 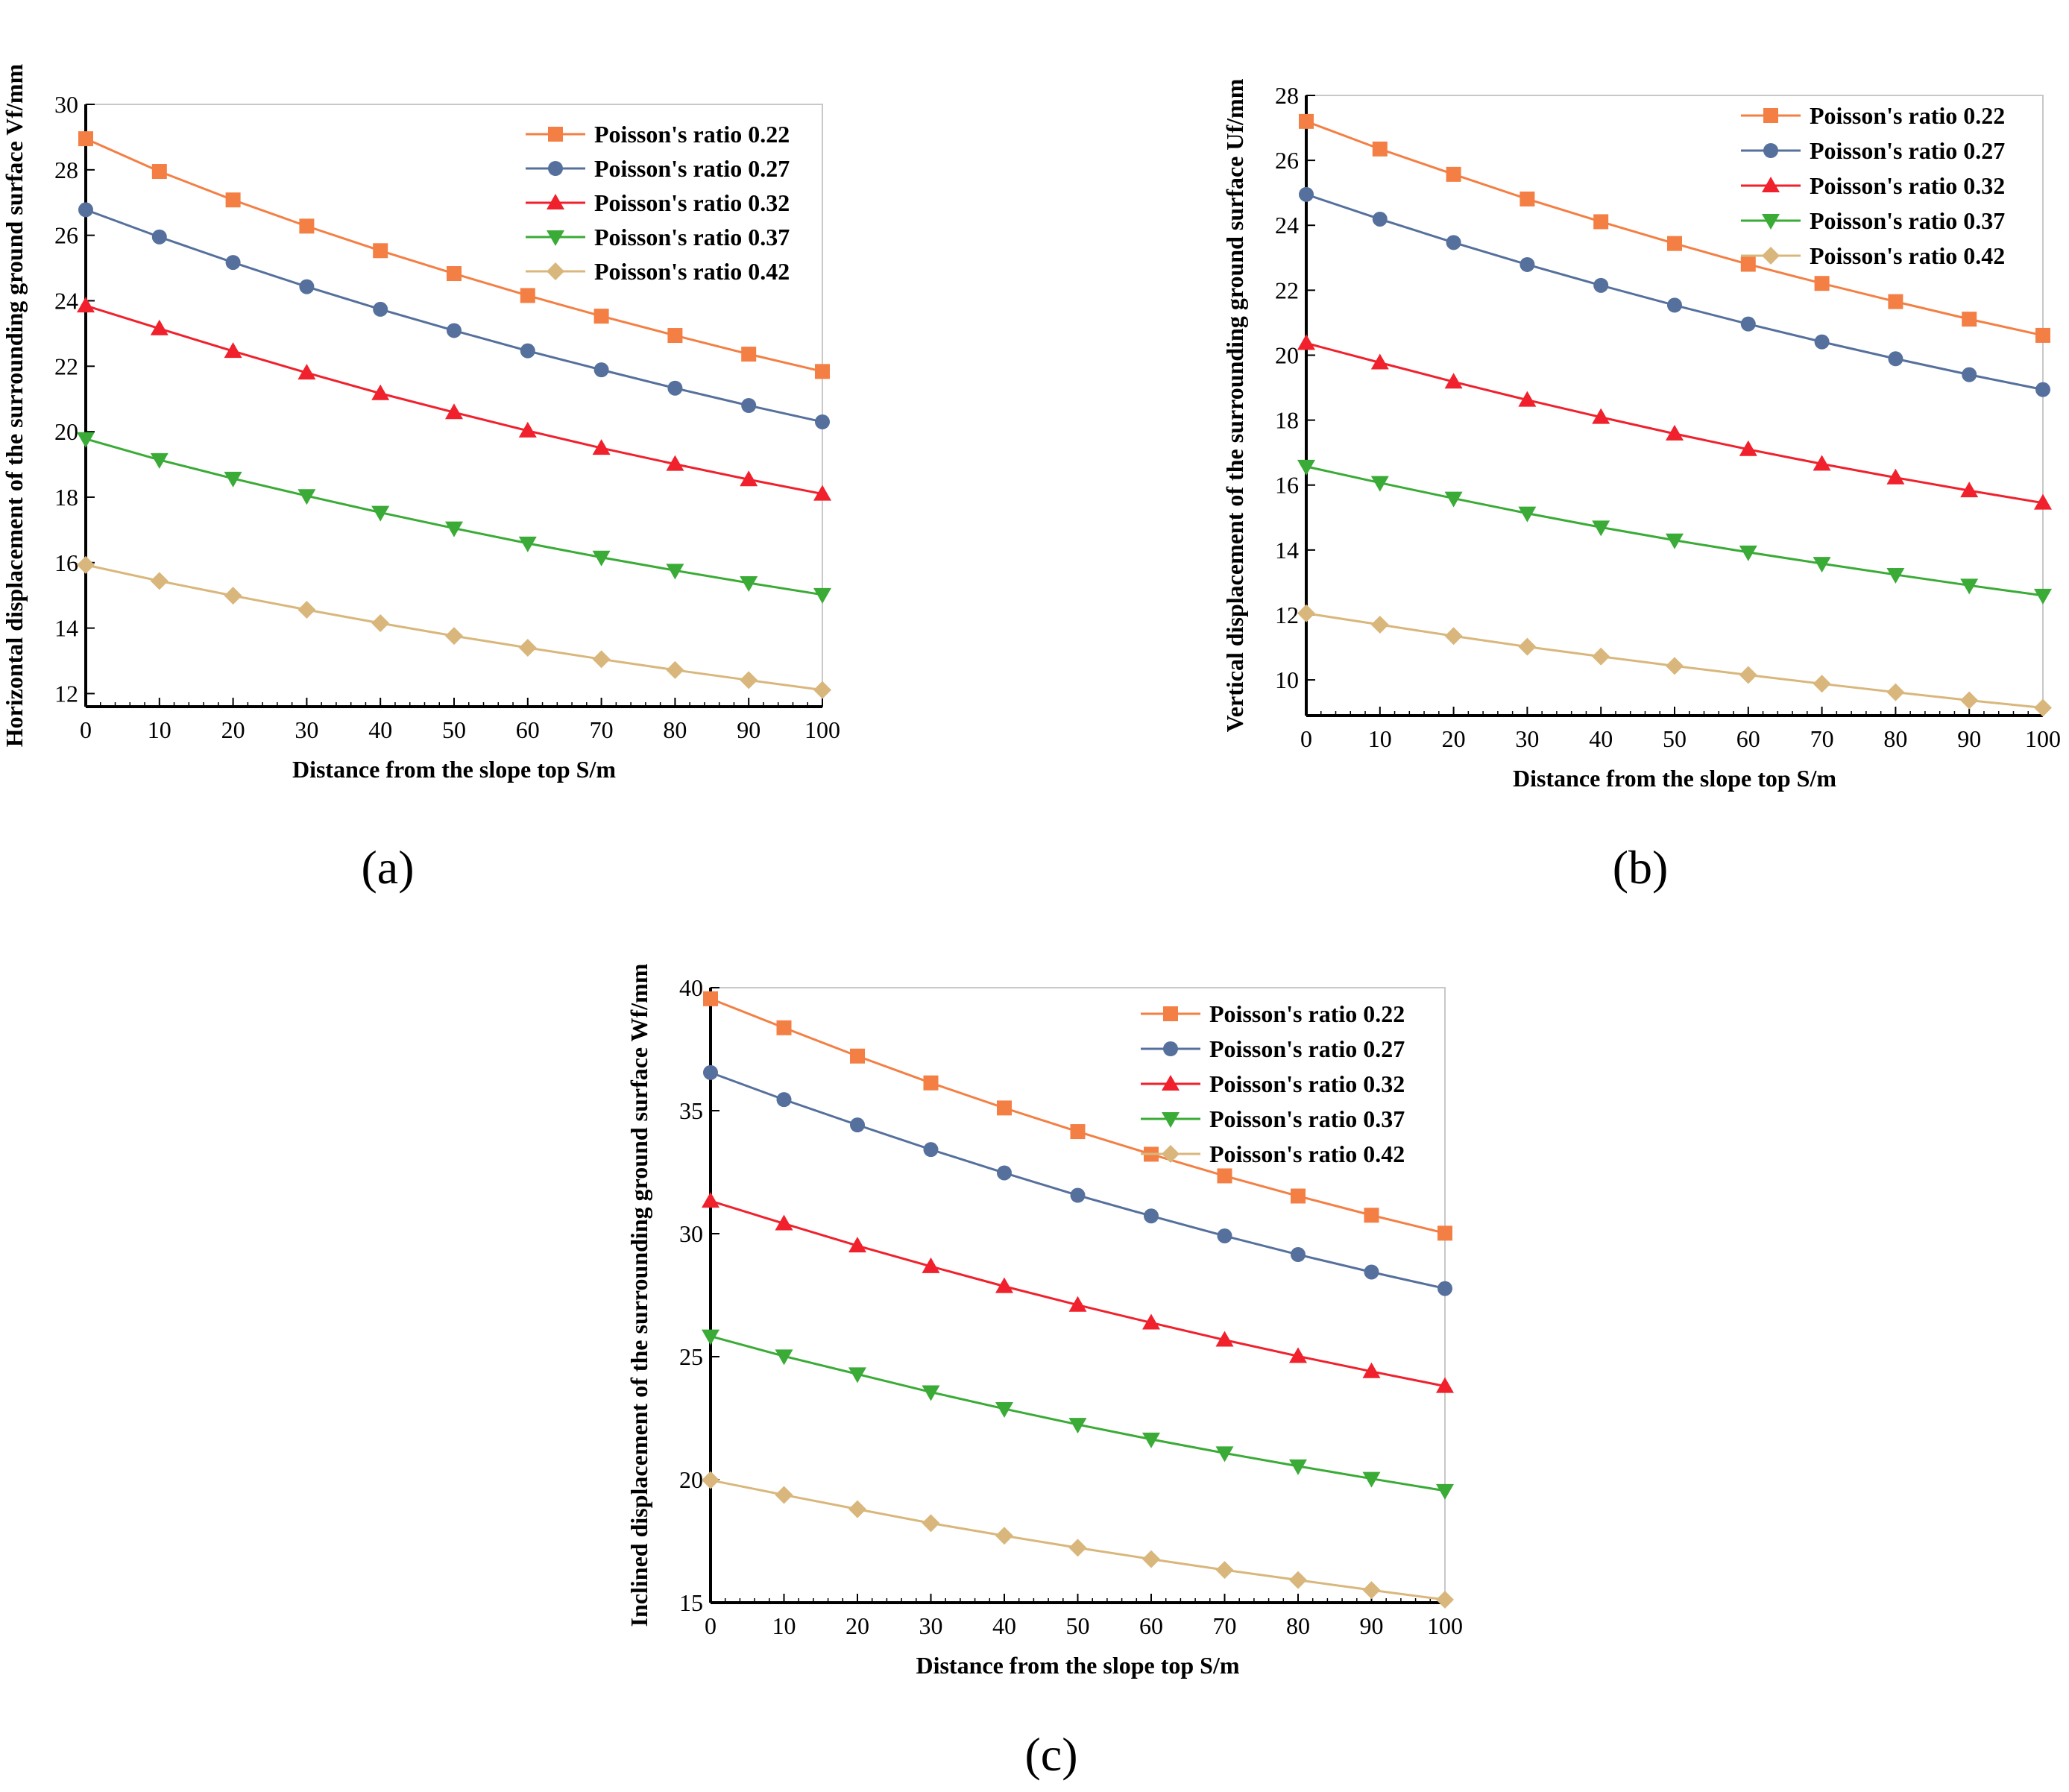 What do you see at coordinates (1907, 220) in the screenshot?
I see `legend-label: Poisson's ratio 0.37` at bounding box center [1907, 220].